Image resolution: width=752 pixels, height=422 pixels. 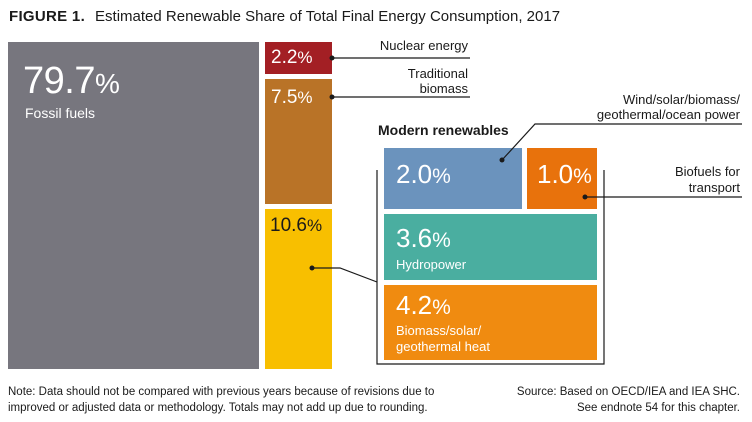 What do you see at coordinates (441, 240) in the screenshot?
I see `pct-hydro: %` at bounding box center [441, 240].